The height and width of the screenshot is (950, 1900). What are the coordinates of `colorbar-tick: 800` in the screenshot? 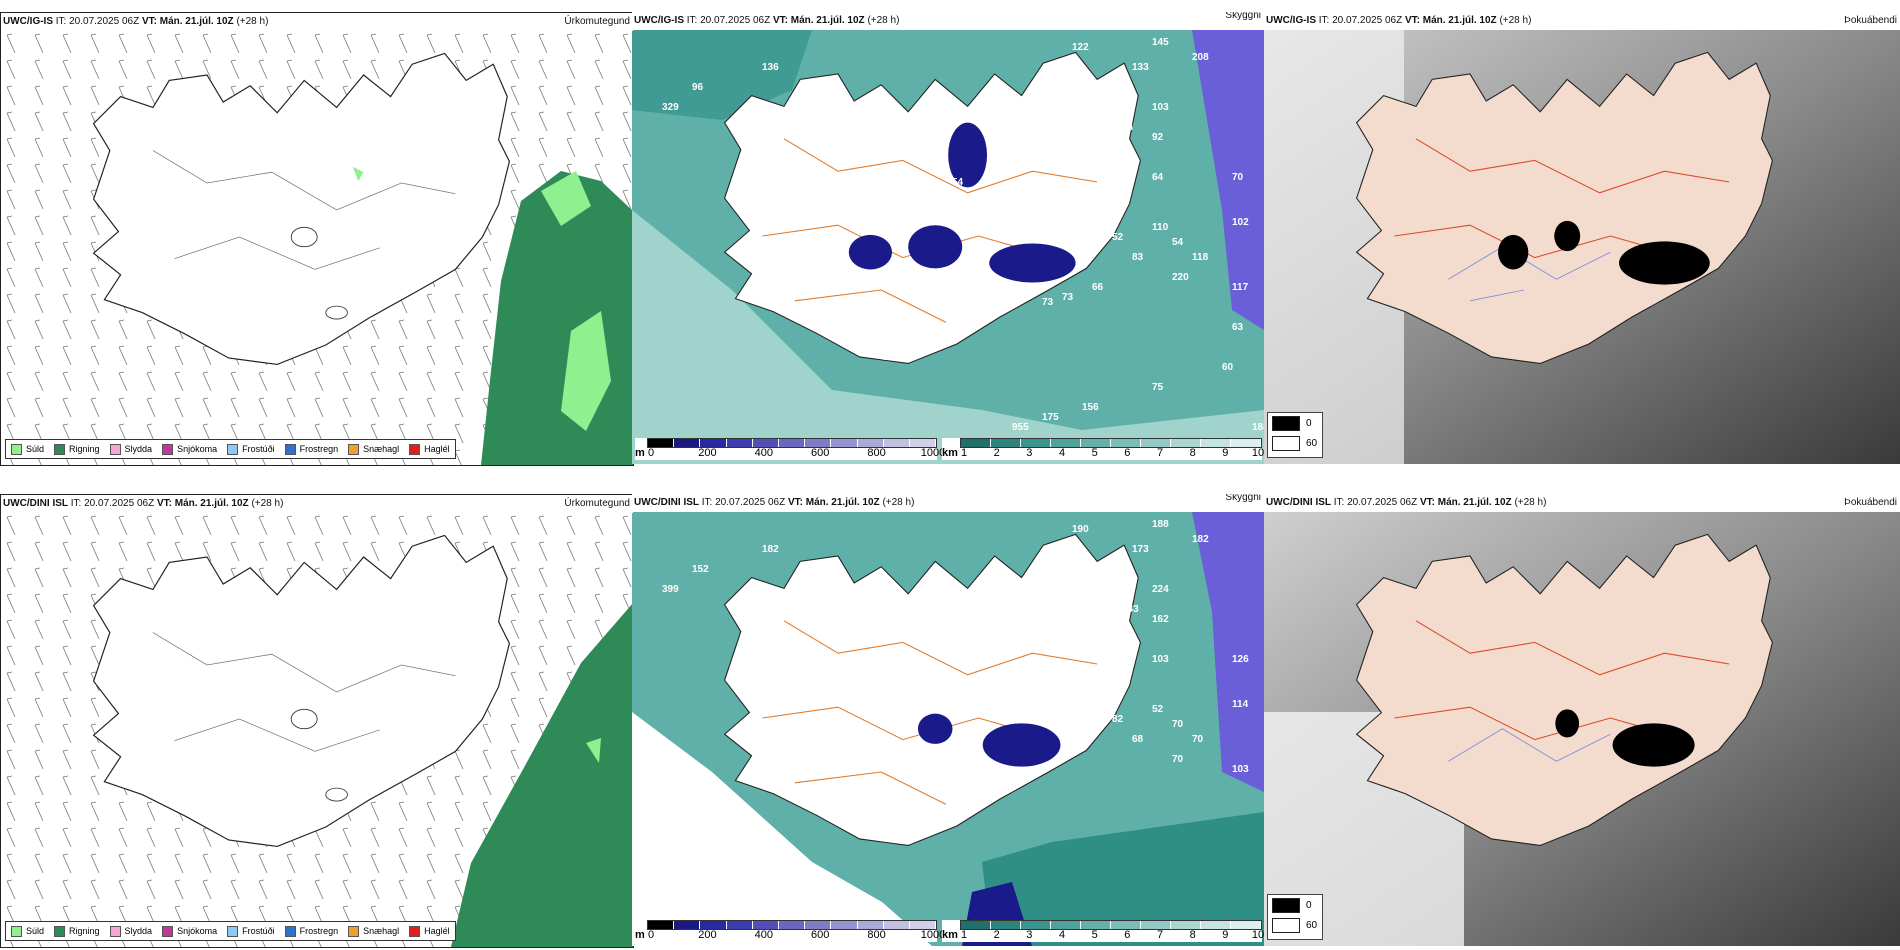 It's located at (876, 453).